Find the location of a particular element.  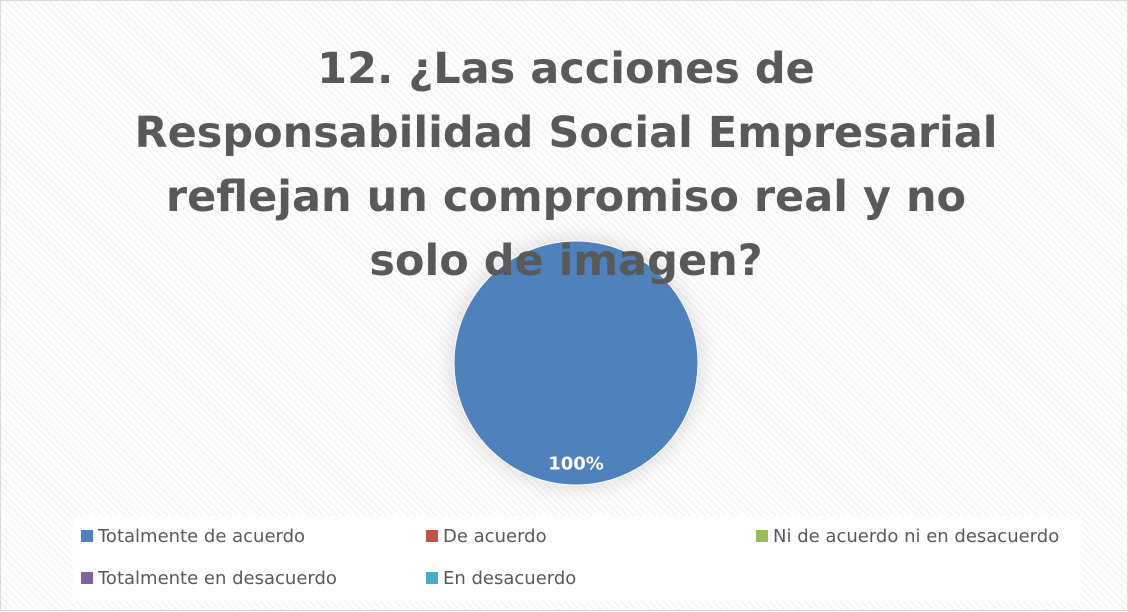

pie: 100% is located at coordinates (576, 363).